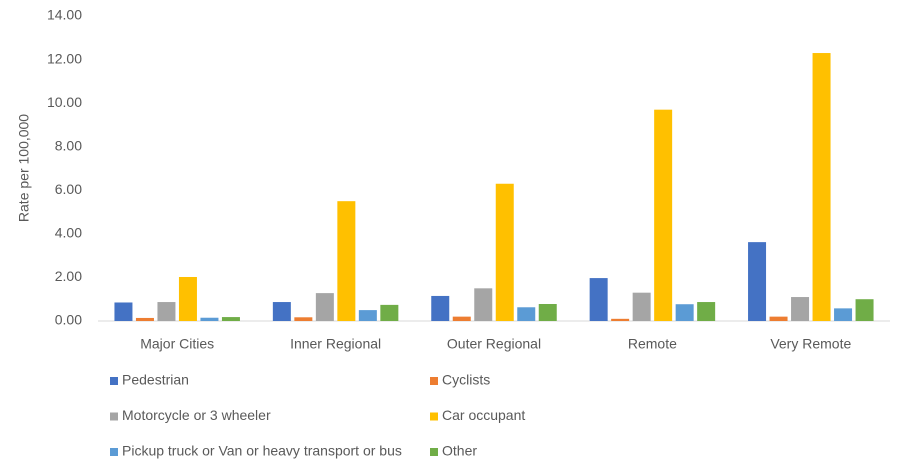 The height and width of the screenshot is (464, 900). I want to click on y-tick-label: 0.00, so click(68, 320).